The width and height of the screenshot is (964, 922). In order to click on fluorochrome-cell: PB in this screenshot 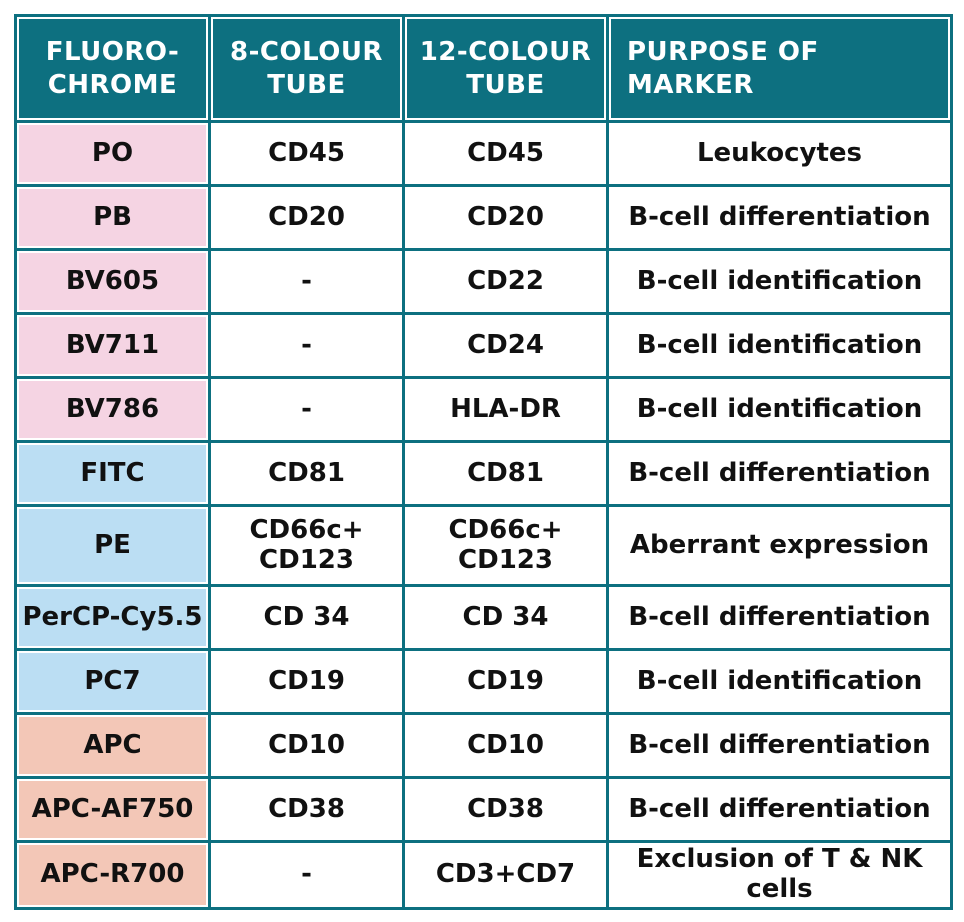, I will do `click(112, 217)`.